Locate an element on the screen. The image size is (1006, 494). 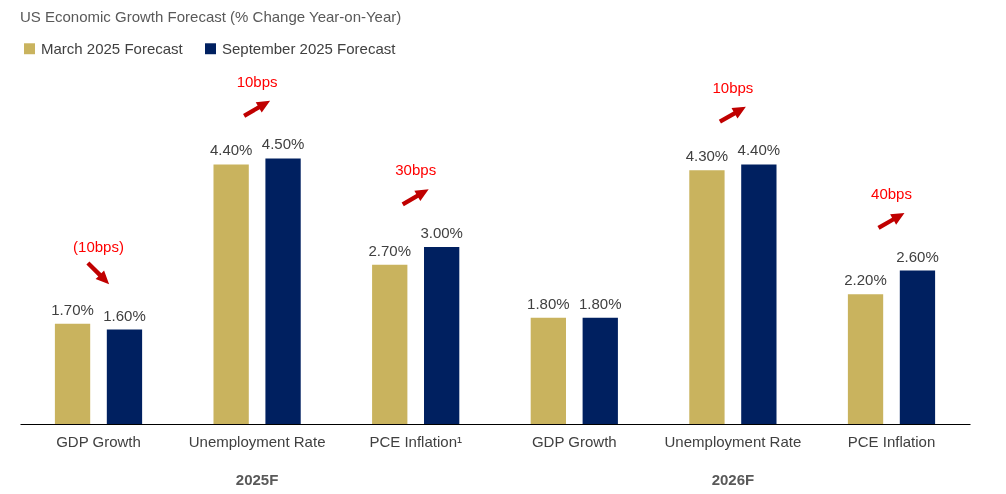
data-label: 4.30% is located at coordinates (707, 156).